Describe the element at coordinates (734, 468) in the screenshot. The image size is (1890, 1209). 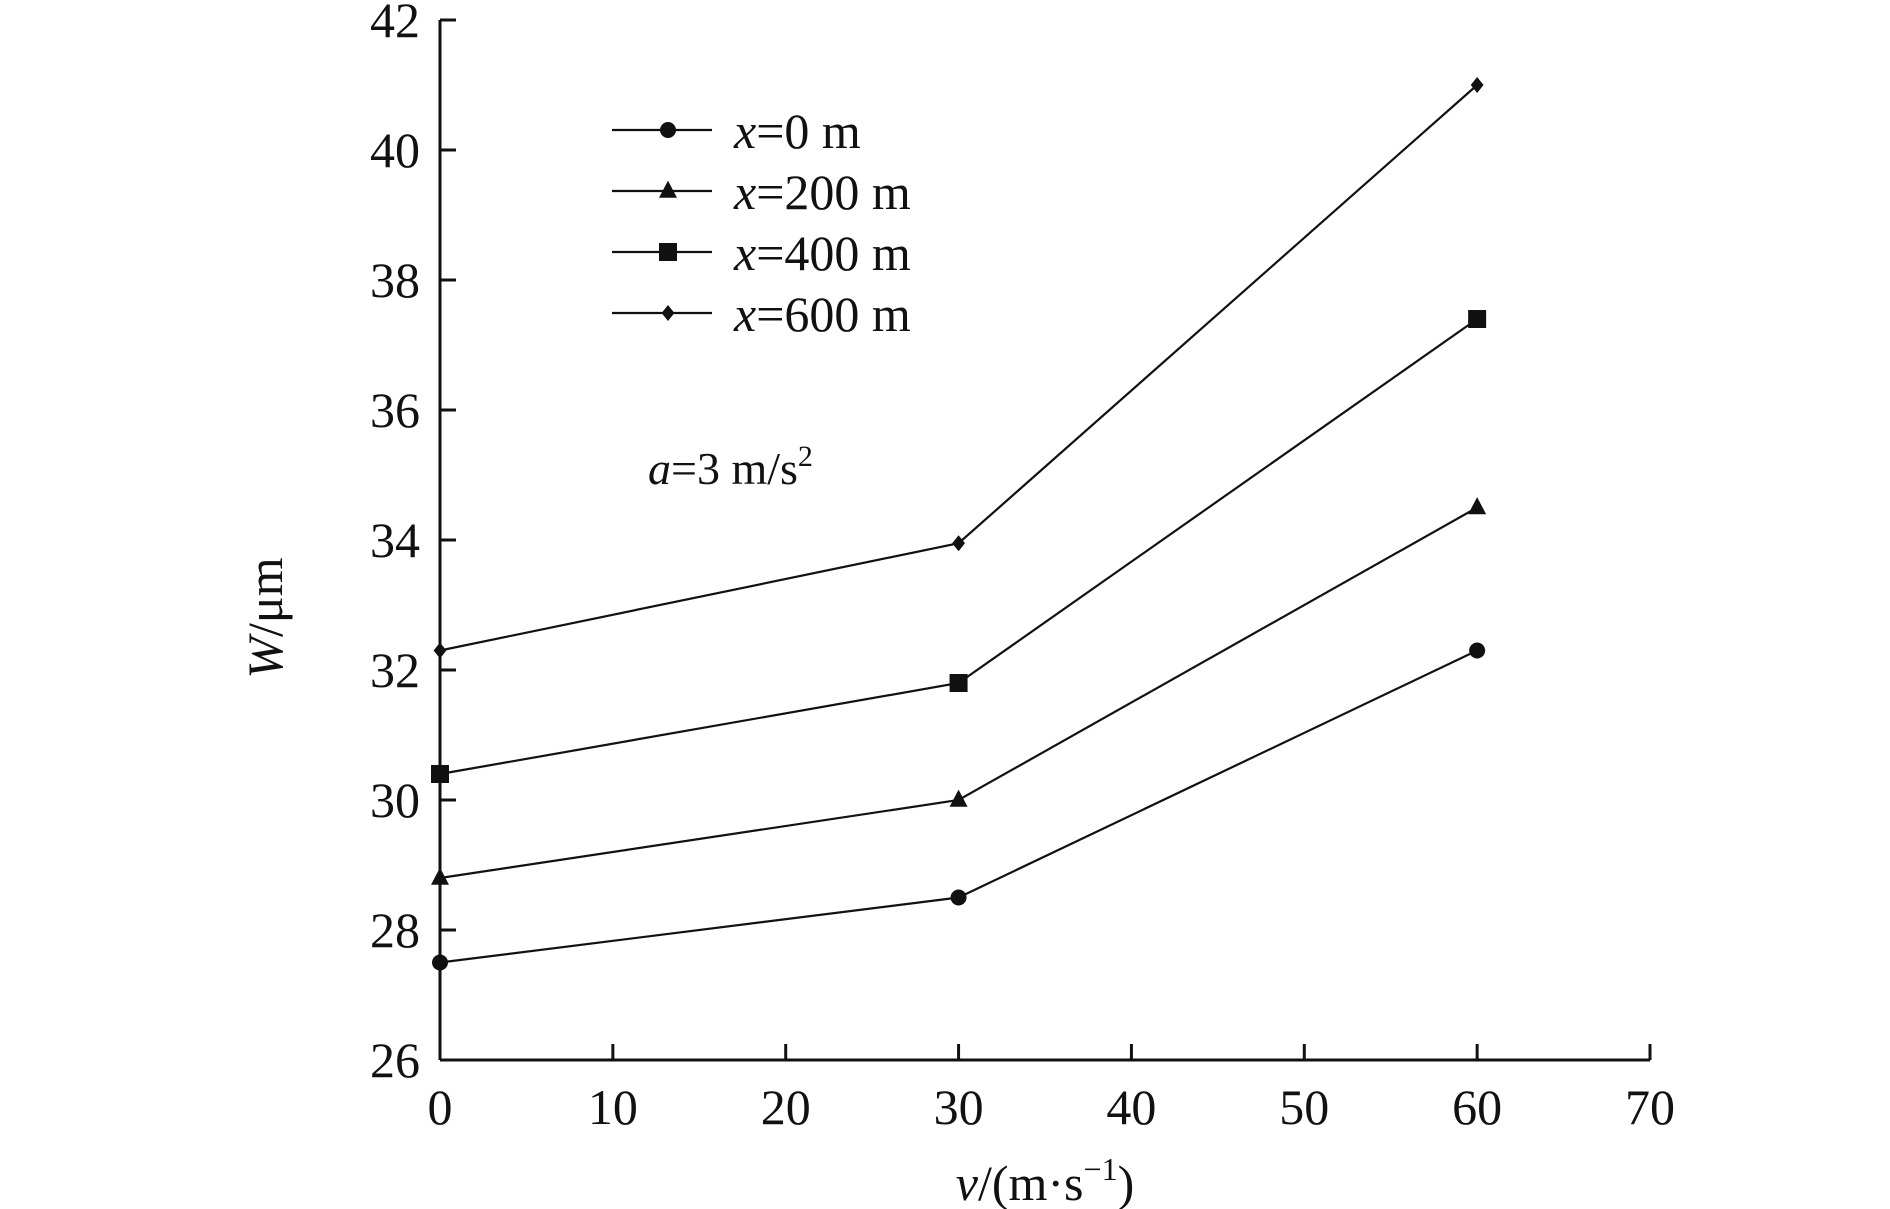
I see `annotation-rest: =3 m/s` at that location.